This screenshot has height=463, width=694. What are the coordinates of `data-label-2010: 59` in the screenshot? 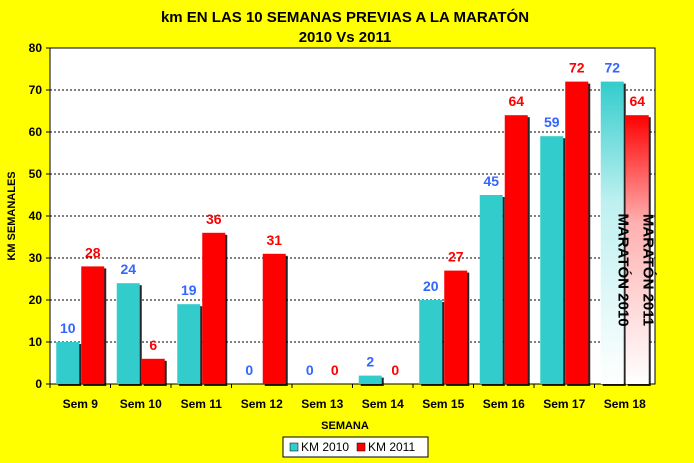 It's located at (552, 122).